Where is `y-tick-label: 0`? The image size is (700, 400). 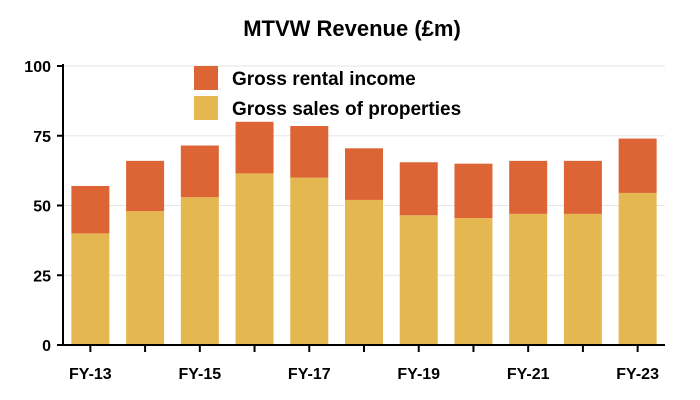
y-tick-label: 0 is located at coordinates (46, 346).